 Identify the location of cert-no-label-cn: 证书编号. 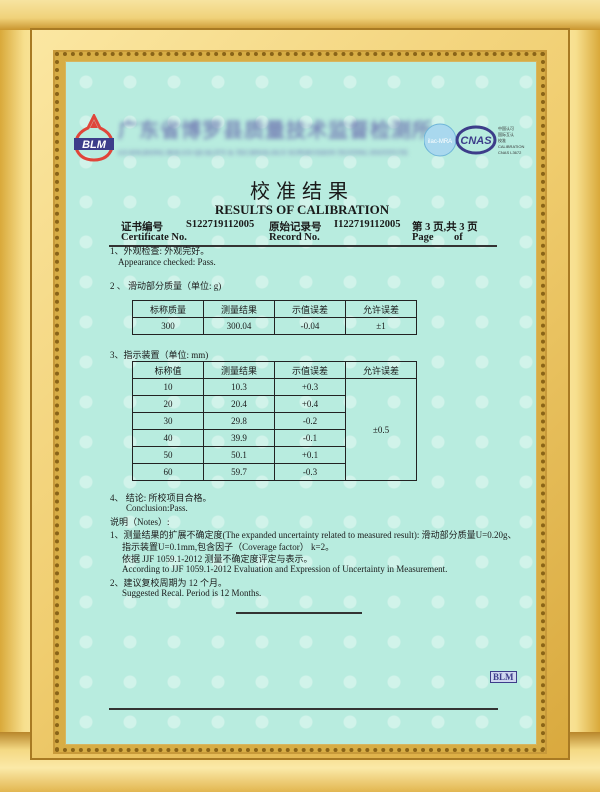
(142, 227).